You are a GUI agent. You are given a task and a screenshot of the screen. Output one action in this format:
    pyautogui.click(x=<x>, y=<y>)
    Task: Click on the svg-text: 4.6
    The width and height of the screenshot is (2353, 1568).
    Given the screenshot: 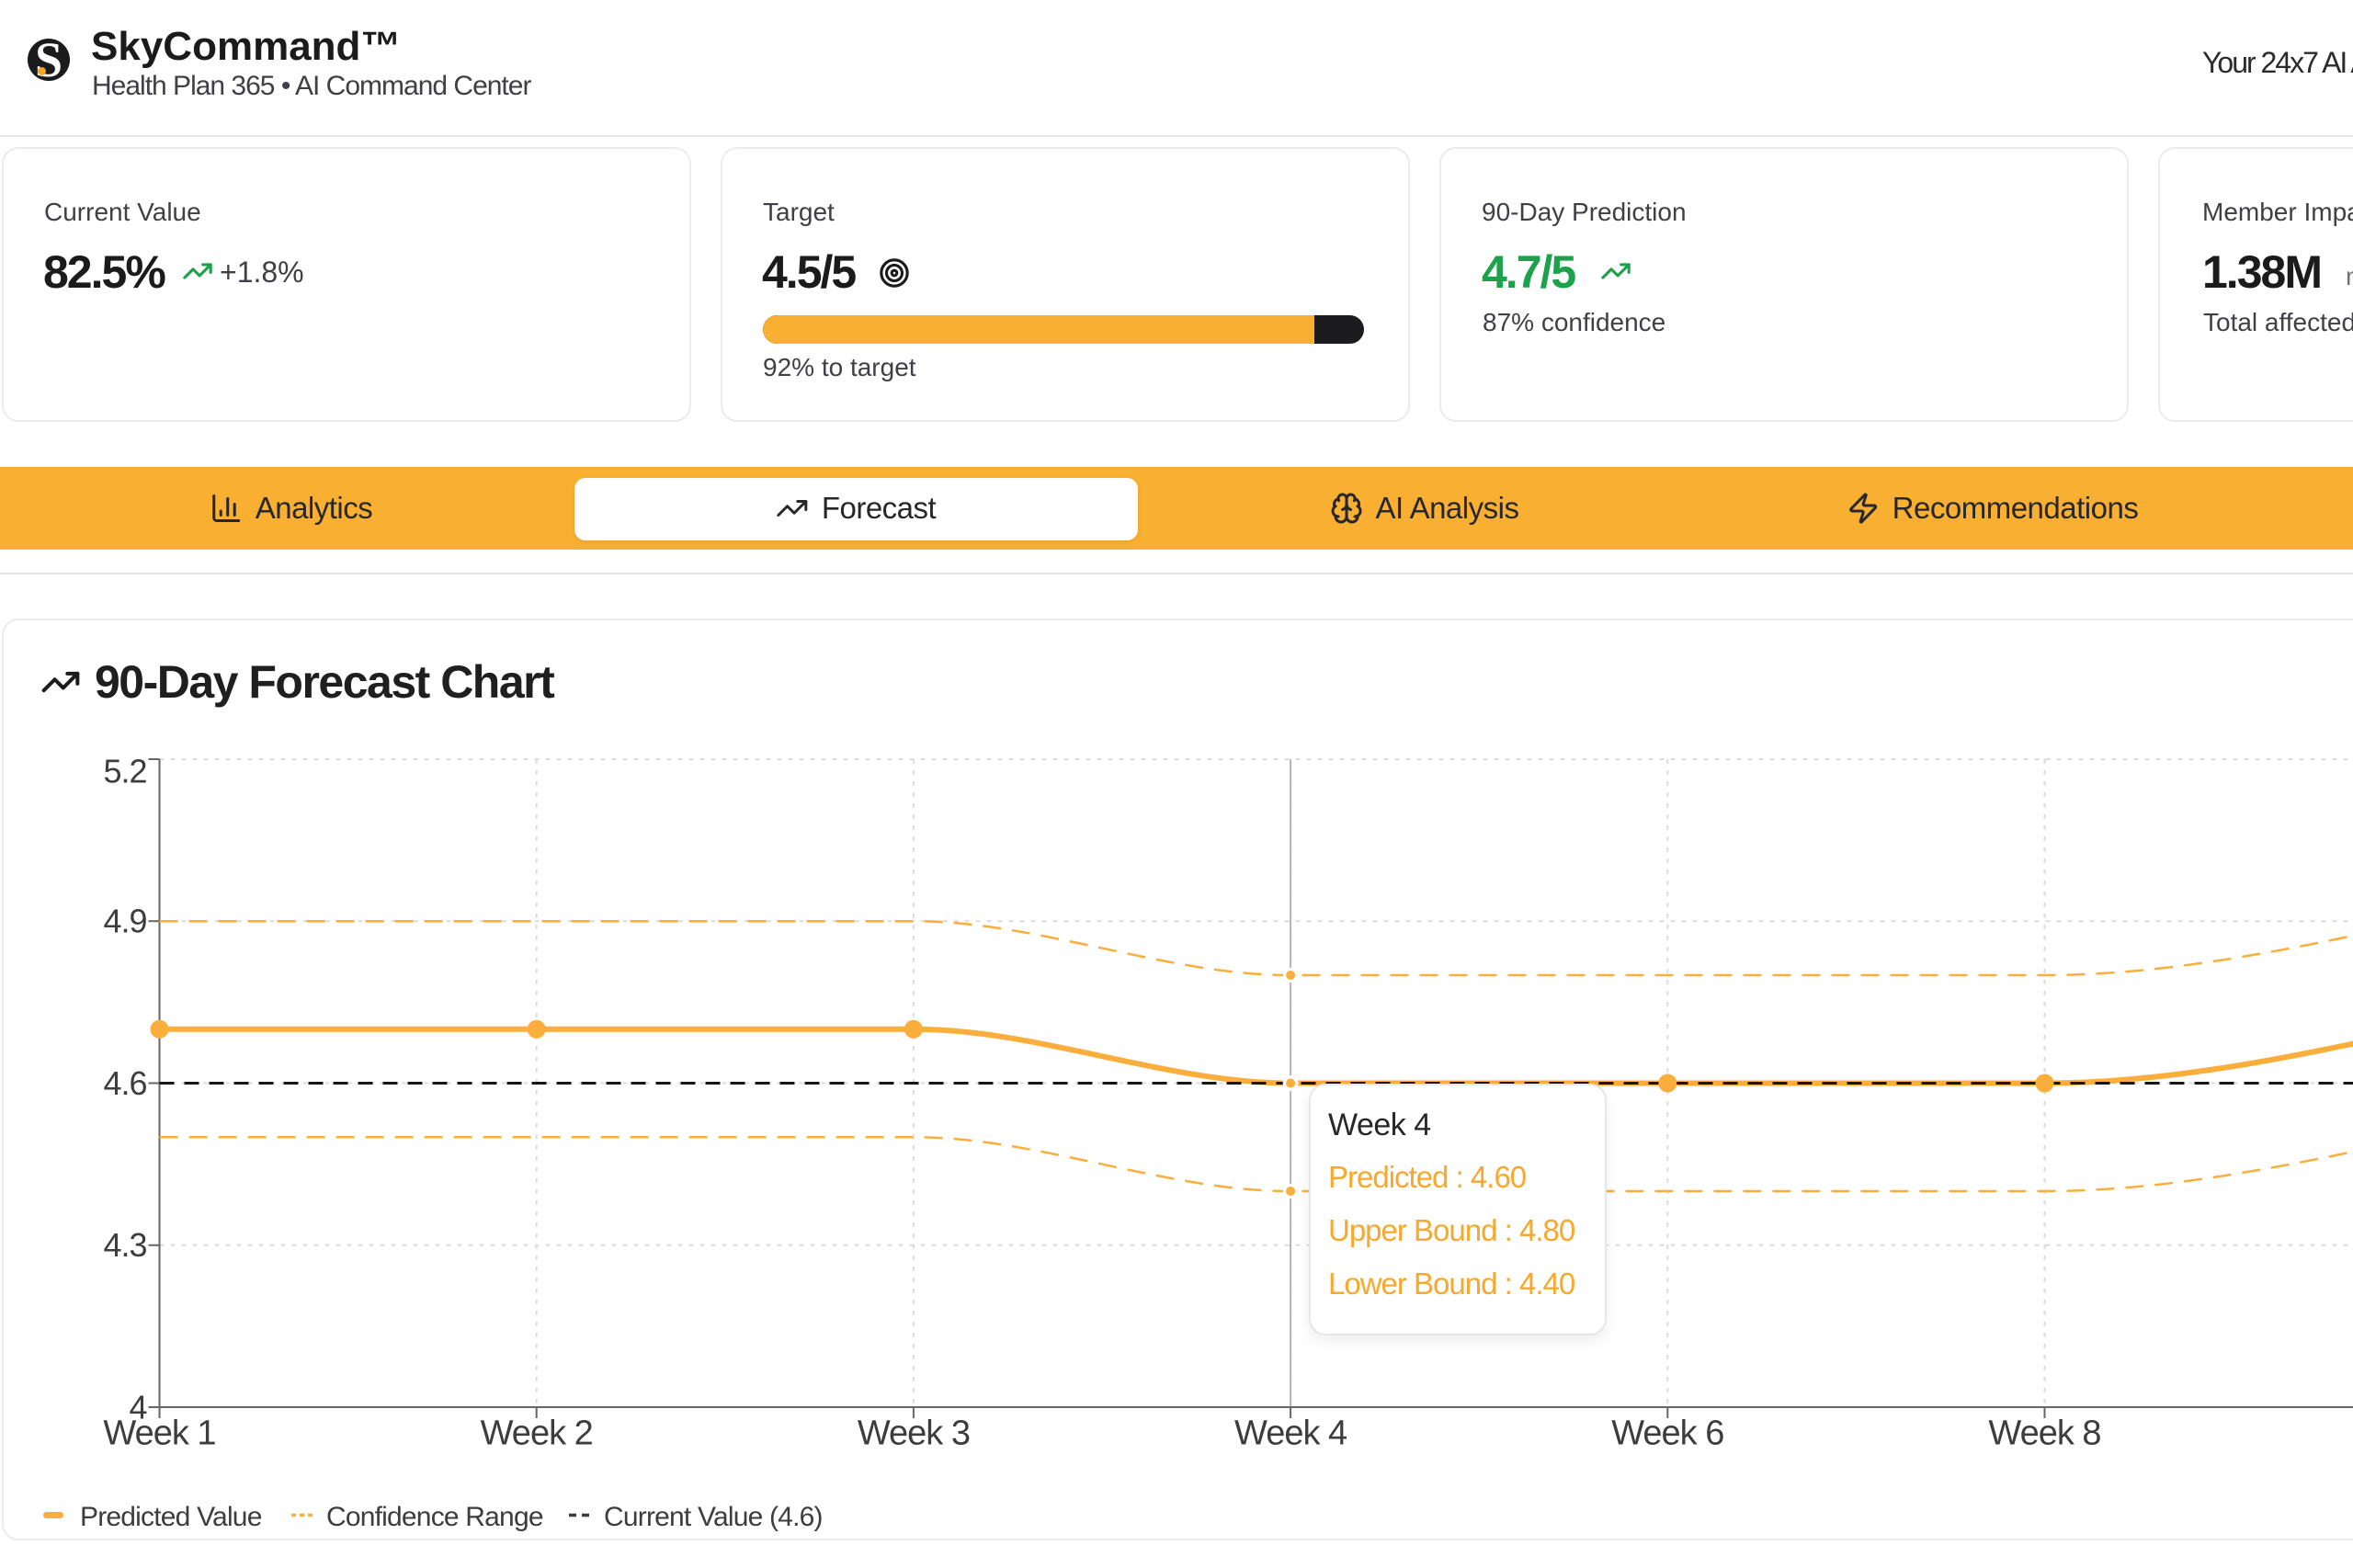 What is the action you would take?
    pyautogui.click(x=124, y=1083)
    